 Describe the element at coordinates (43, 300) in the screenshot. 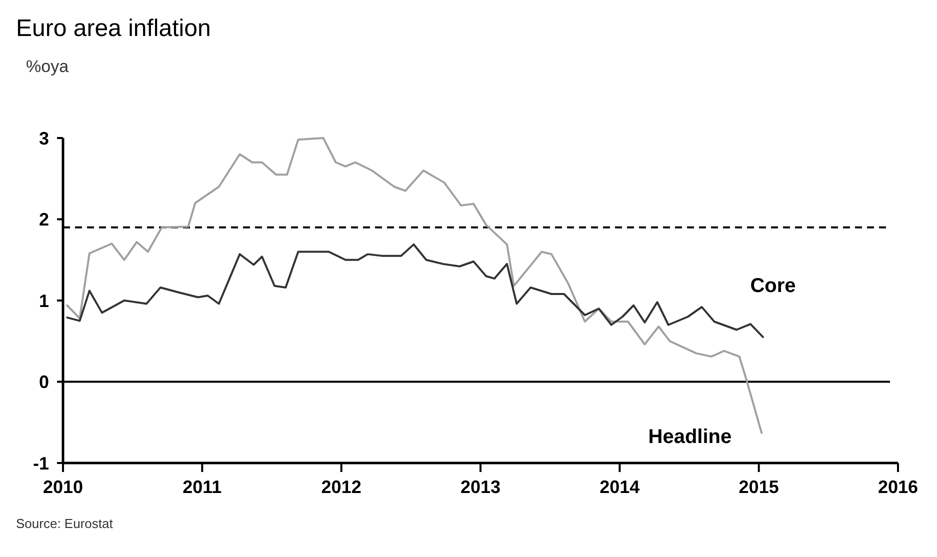

I see `y-tick-label: 1` at that location.